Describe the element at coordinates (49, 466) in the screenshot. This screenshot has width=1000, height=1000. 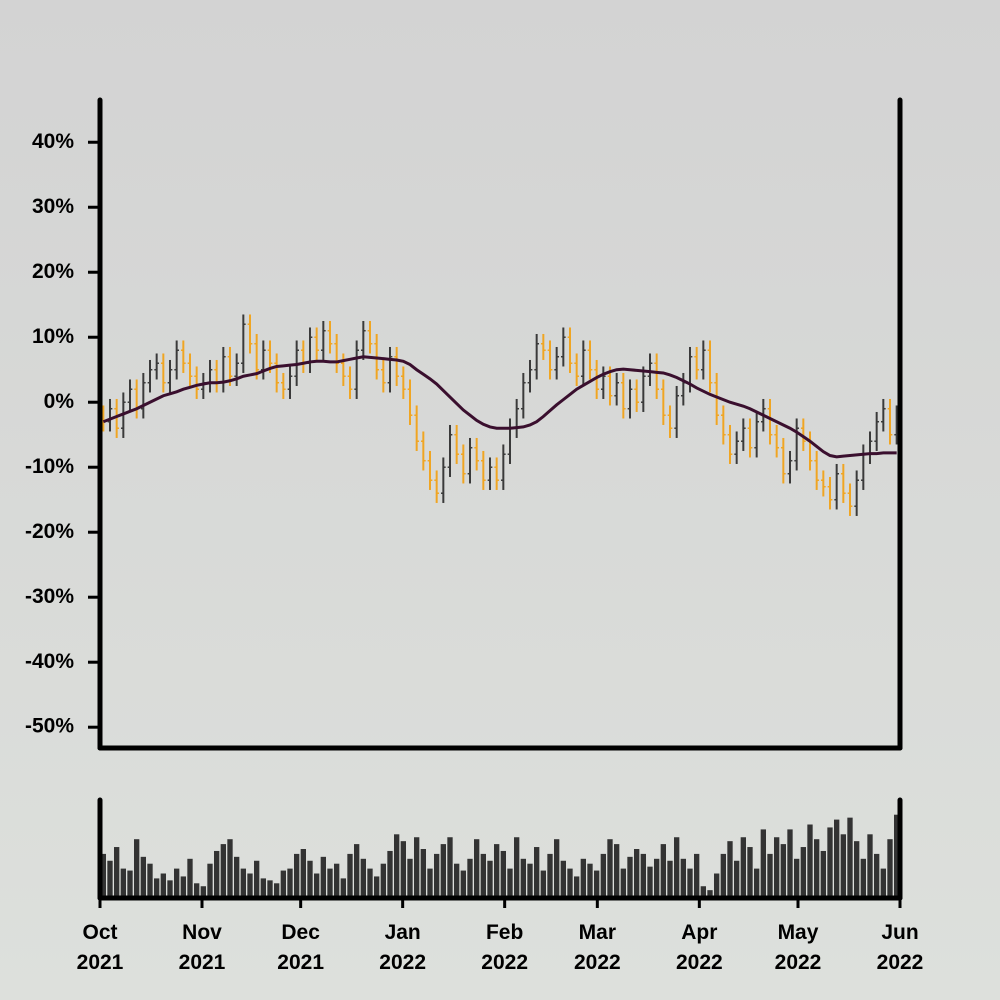
I see `y-tick-label: -10%` at that location.